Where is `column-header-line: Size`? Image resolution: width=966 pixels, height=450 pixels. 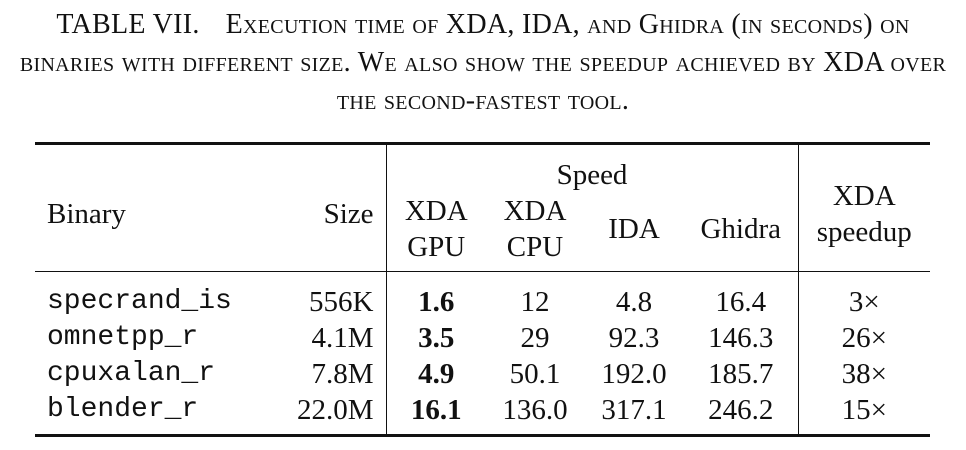 column-header-line: Size is located at coordinates (348, 214).